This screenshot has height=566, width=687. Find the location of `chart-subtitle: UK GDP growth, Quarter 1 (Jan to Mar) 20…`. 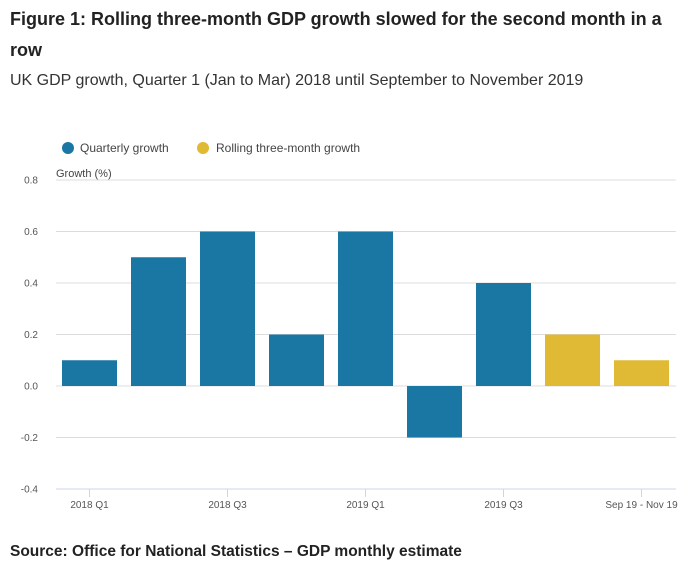

chart-subtitle: UK GDP growth, Quarter 1 (Jan to Mar) 20… is located at coordinates (297, 80).